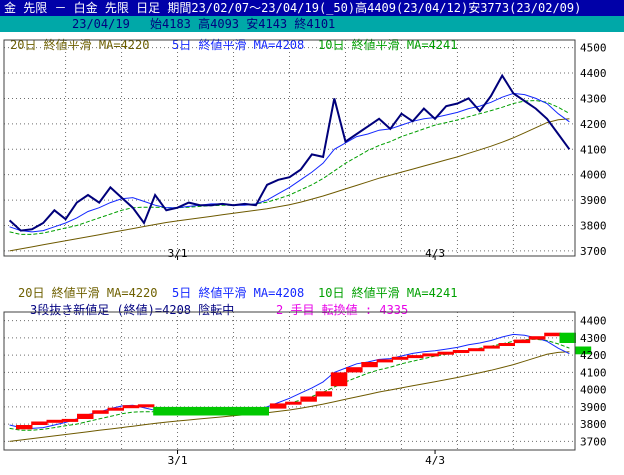 This screenshot has height=475, width=624. What do you see at coordinates (342, 309) in the screenshot?
I see `kagi-state: 2 手目 転換値 : 4335` at bounding box center [342, 309].